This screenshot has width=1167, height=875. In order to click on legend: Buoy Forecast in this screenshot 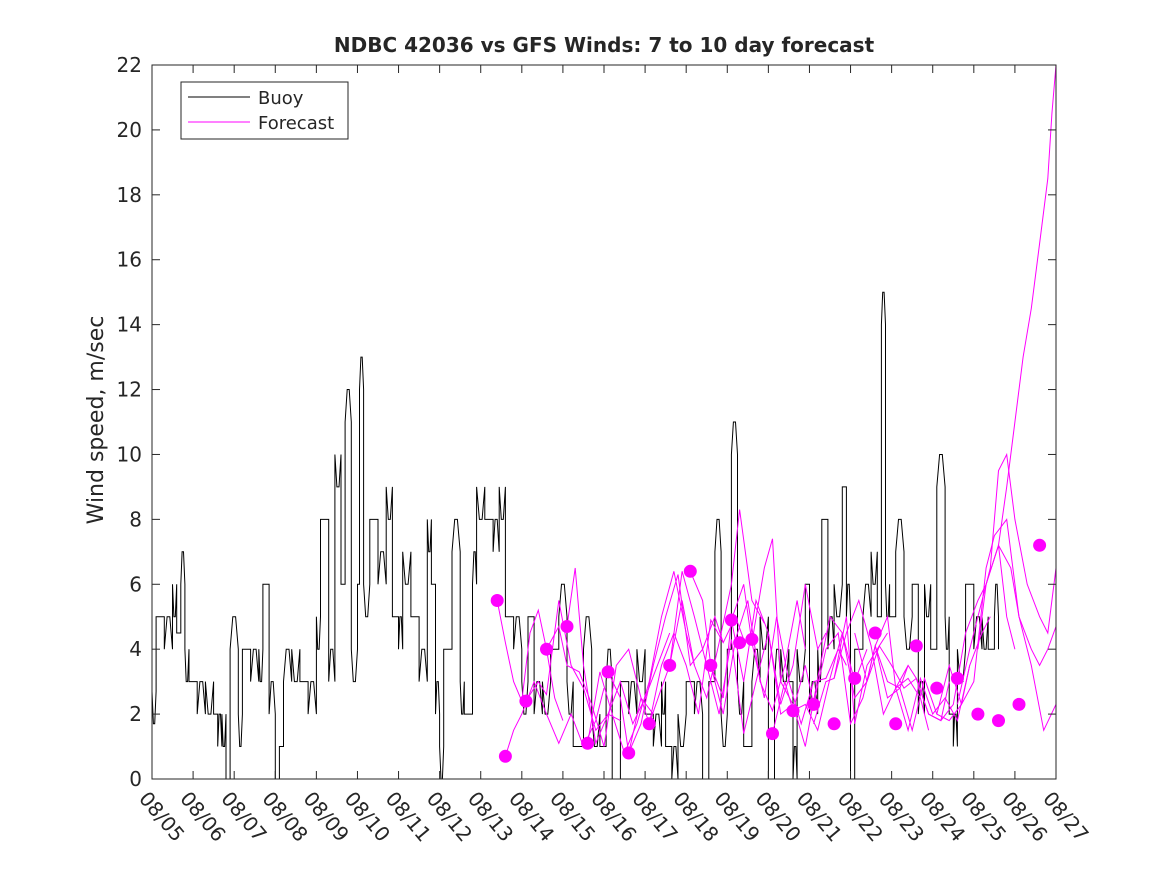, I will do `click(264, 110)`.